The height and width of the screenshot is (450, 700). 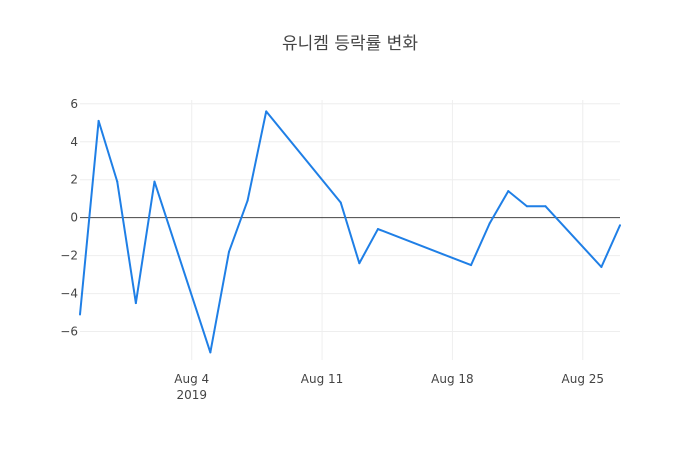 I want to click on chart-title: 유니켐 등락률 변화, so click(x=350, y=44).